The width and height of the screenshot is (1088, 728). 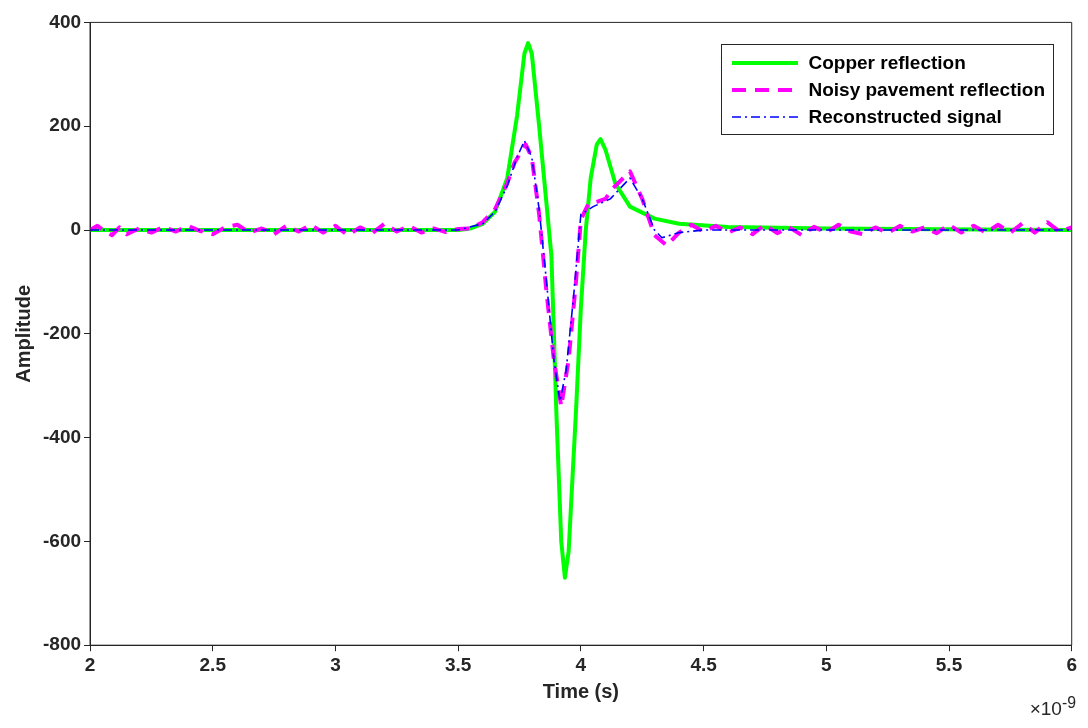 What do you see at coordinates (62, 644) in the screenshot?
I see `y-tick-label: -800` at bounding box center [62, 644].